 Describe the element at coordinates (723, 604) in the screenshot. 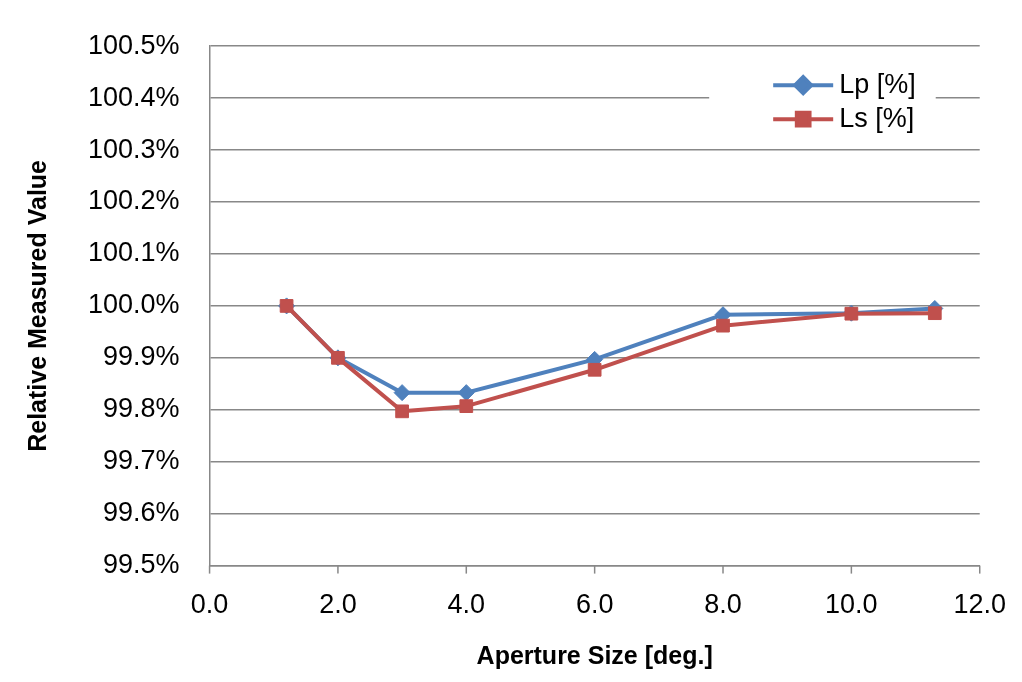

I see `x-tick-label: 8.0` at that location.